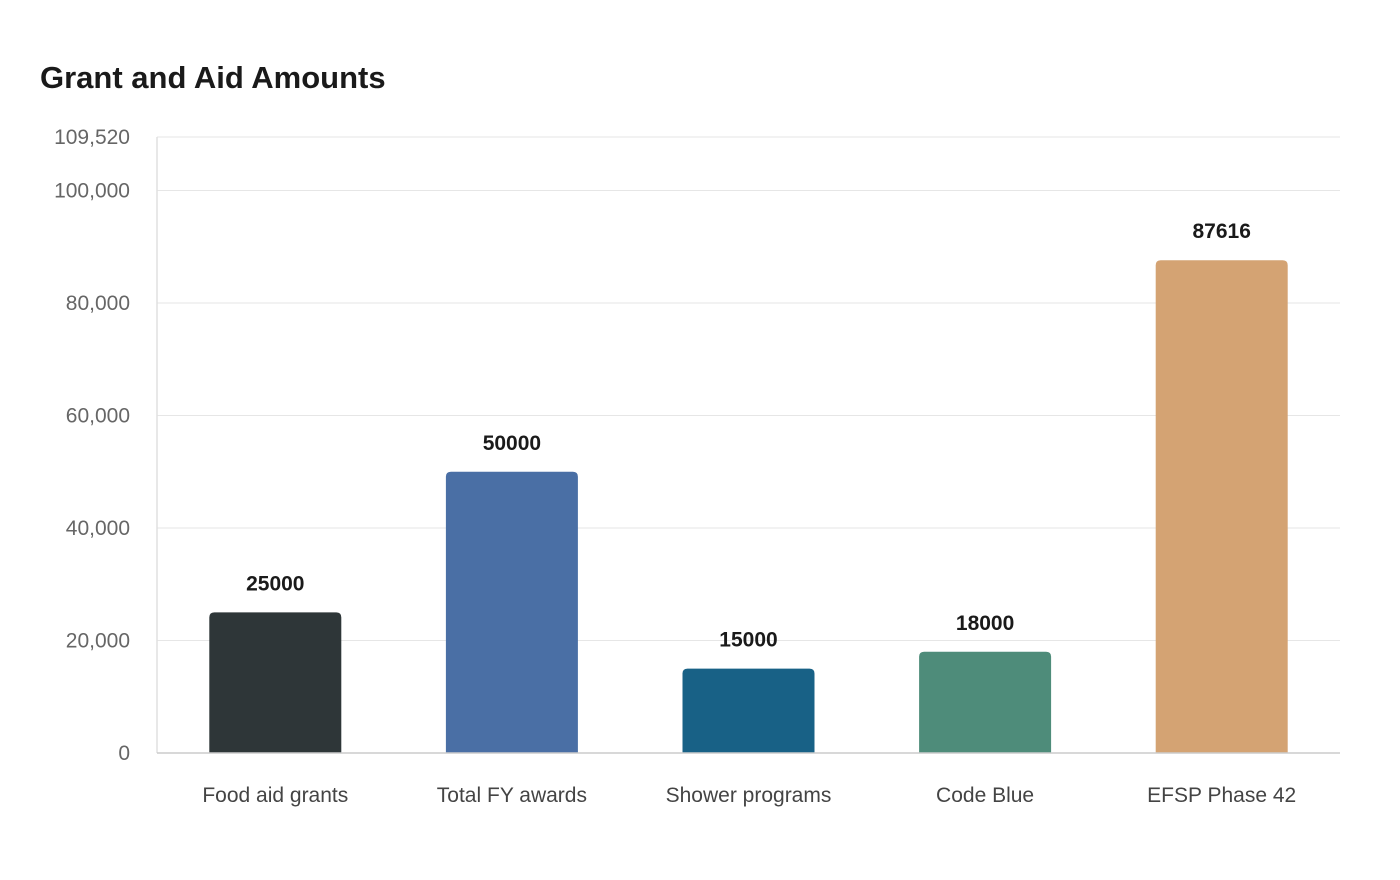 The image size is (1400, 880). Describe the element at coordinates (124, 753) in the screenshot. I see `y-tick-label: 0` at that location.